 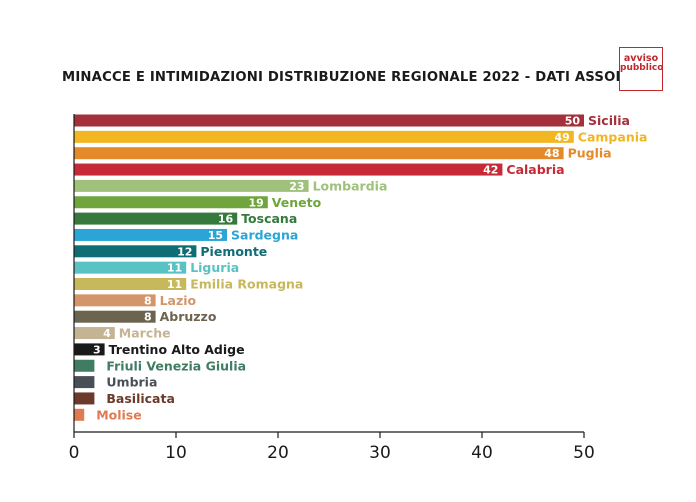 I want to click on value-label-molise: 1, so click(x=89, y=415).